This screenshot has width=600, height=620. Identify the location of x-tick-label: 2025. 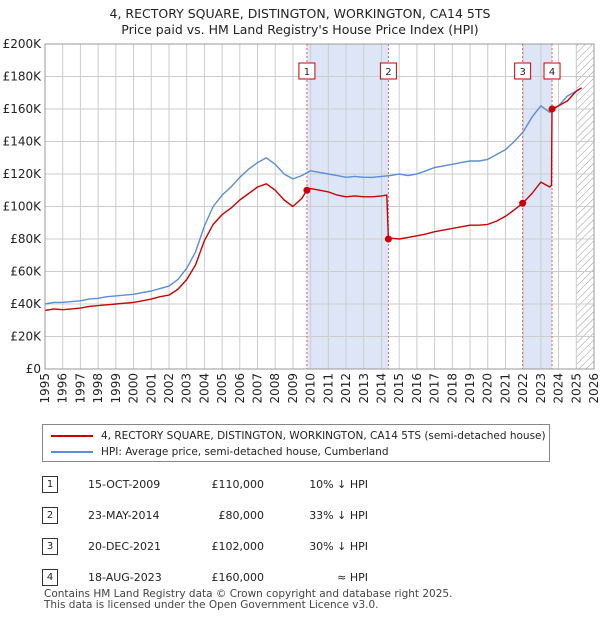
(576, 388).